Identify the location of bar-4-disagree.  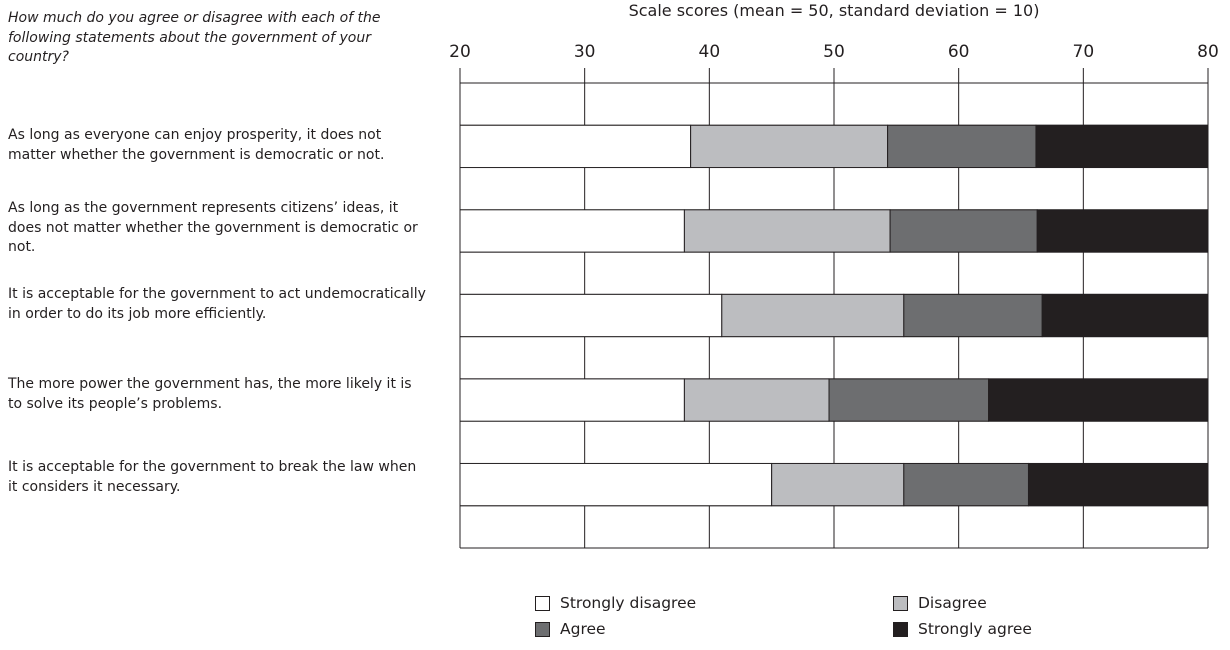
(756, 400).